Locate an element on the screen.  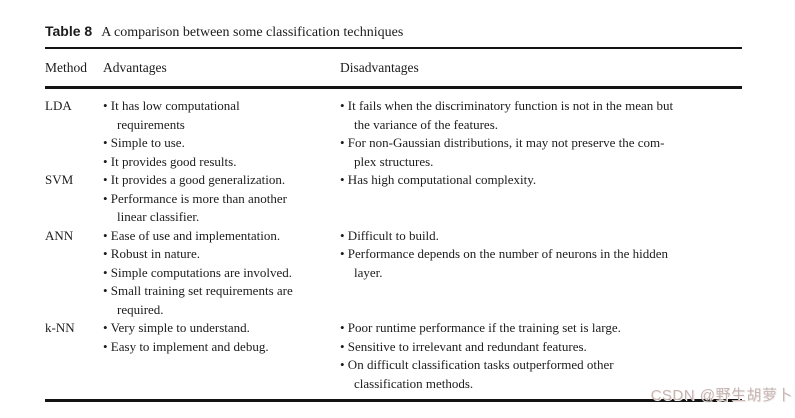
disadvantages-cell: • Has high computational complexity. is located at coordinates (541, 180).